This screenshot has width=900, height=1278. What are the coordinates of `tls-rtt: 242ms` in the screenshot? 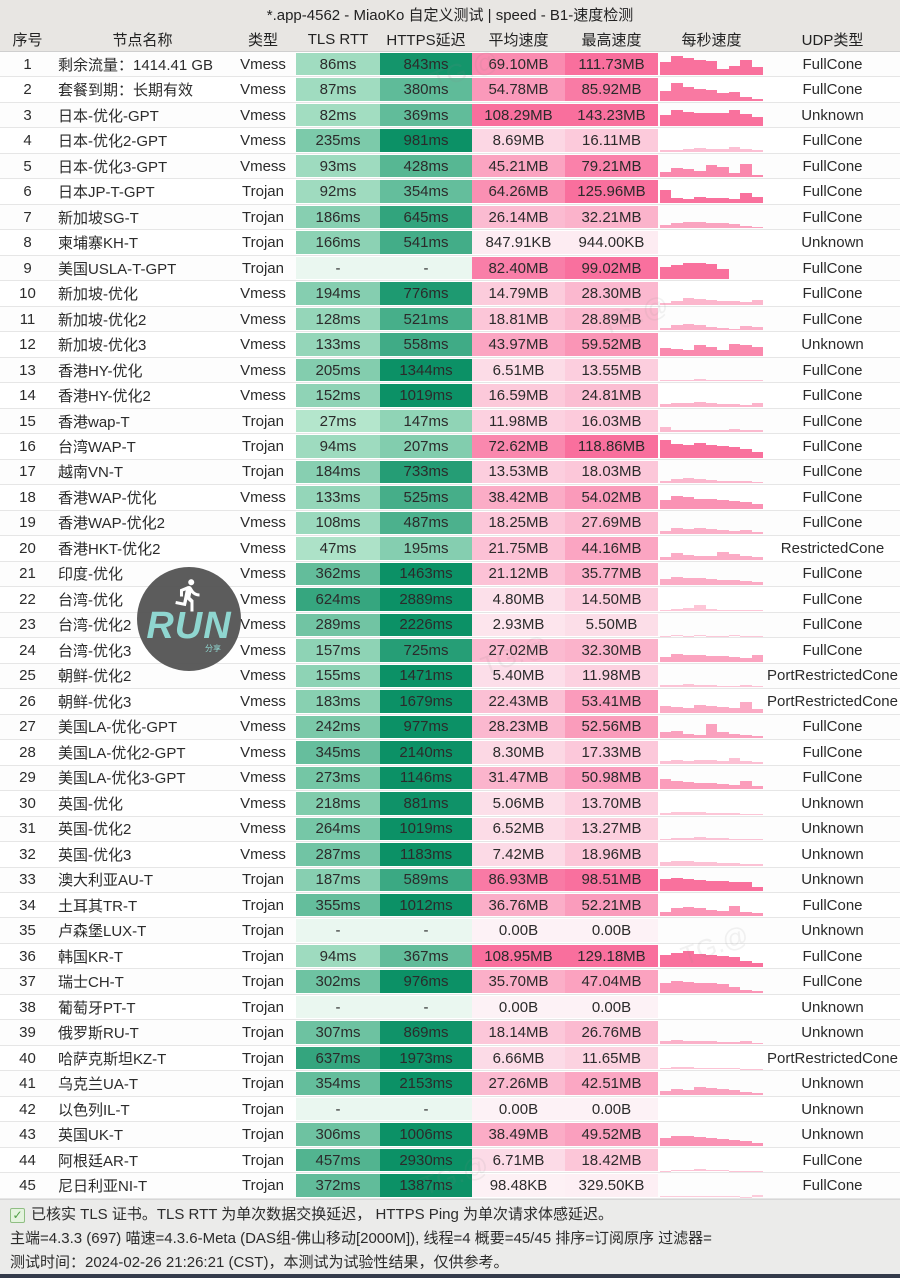 It's located at (338, 727).